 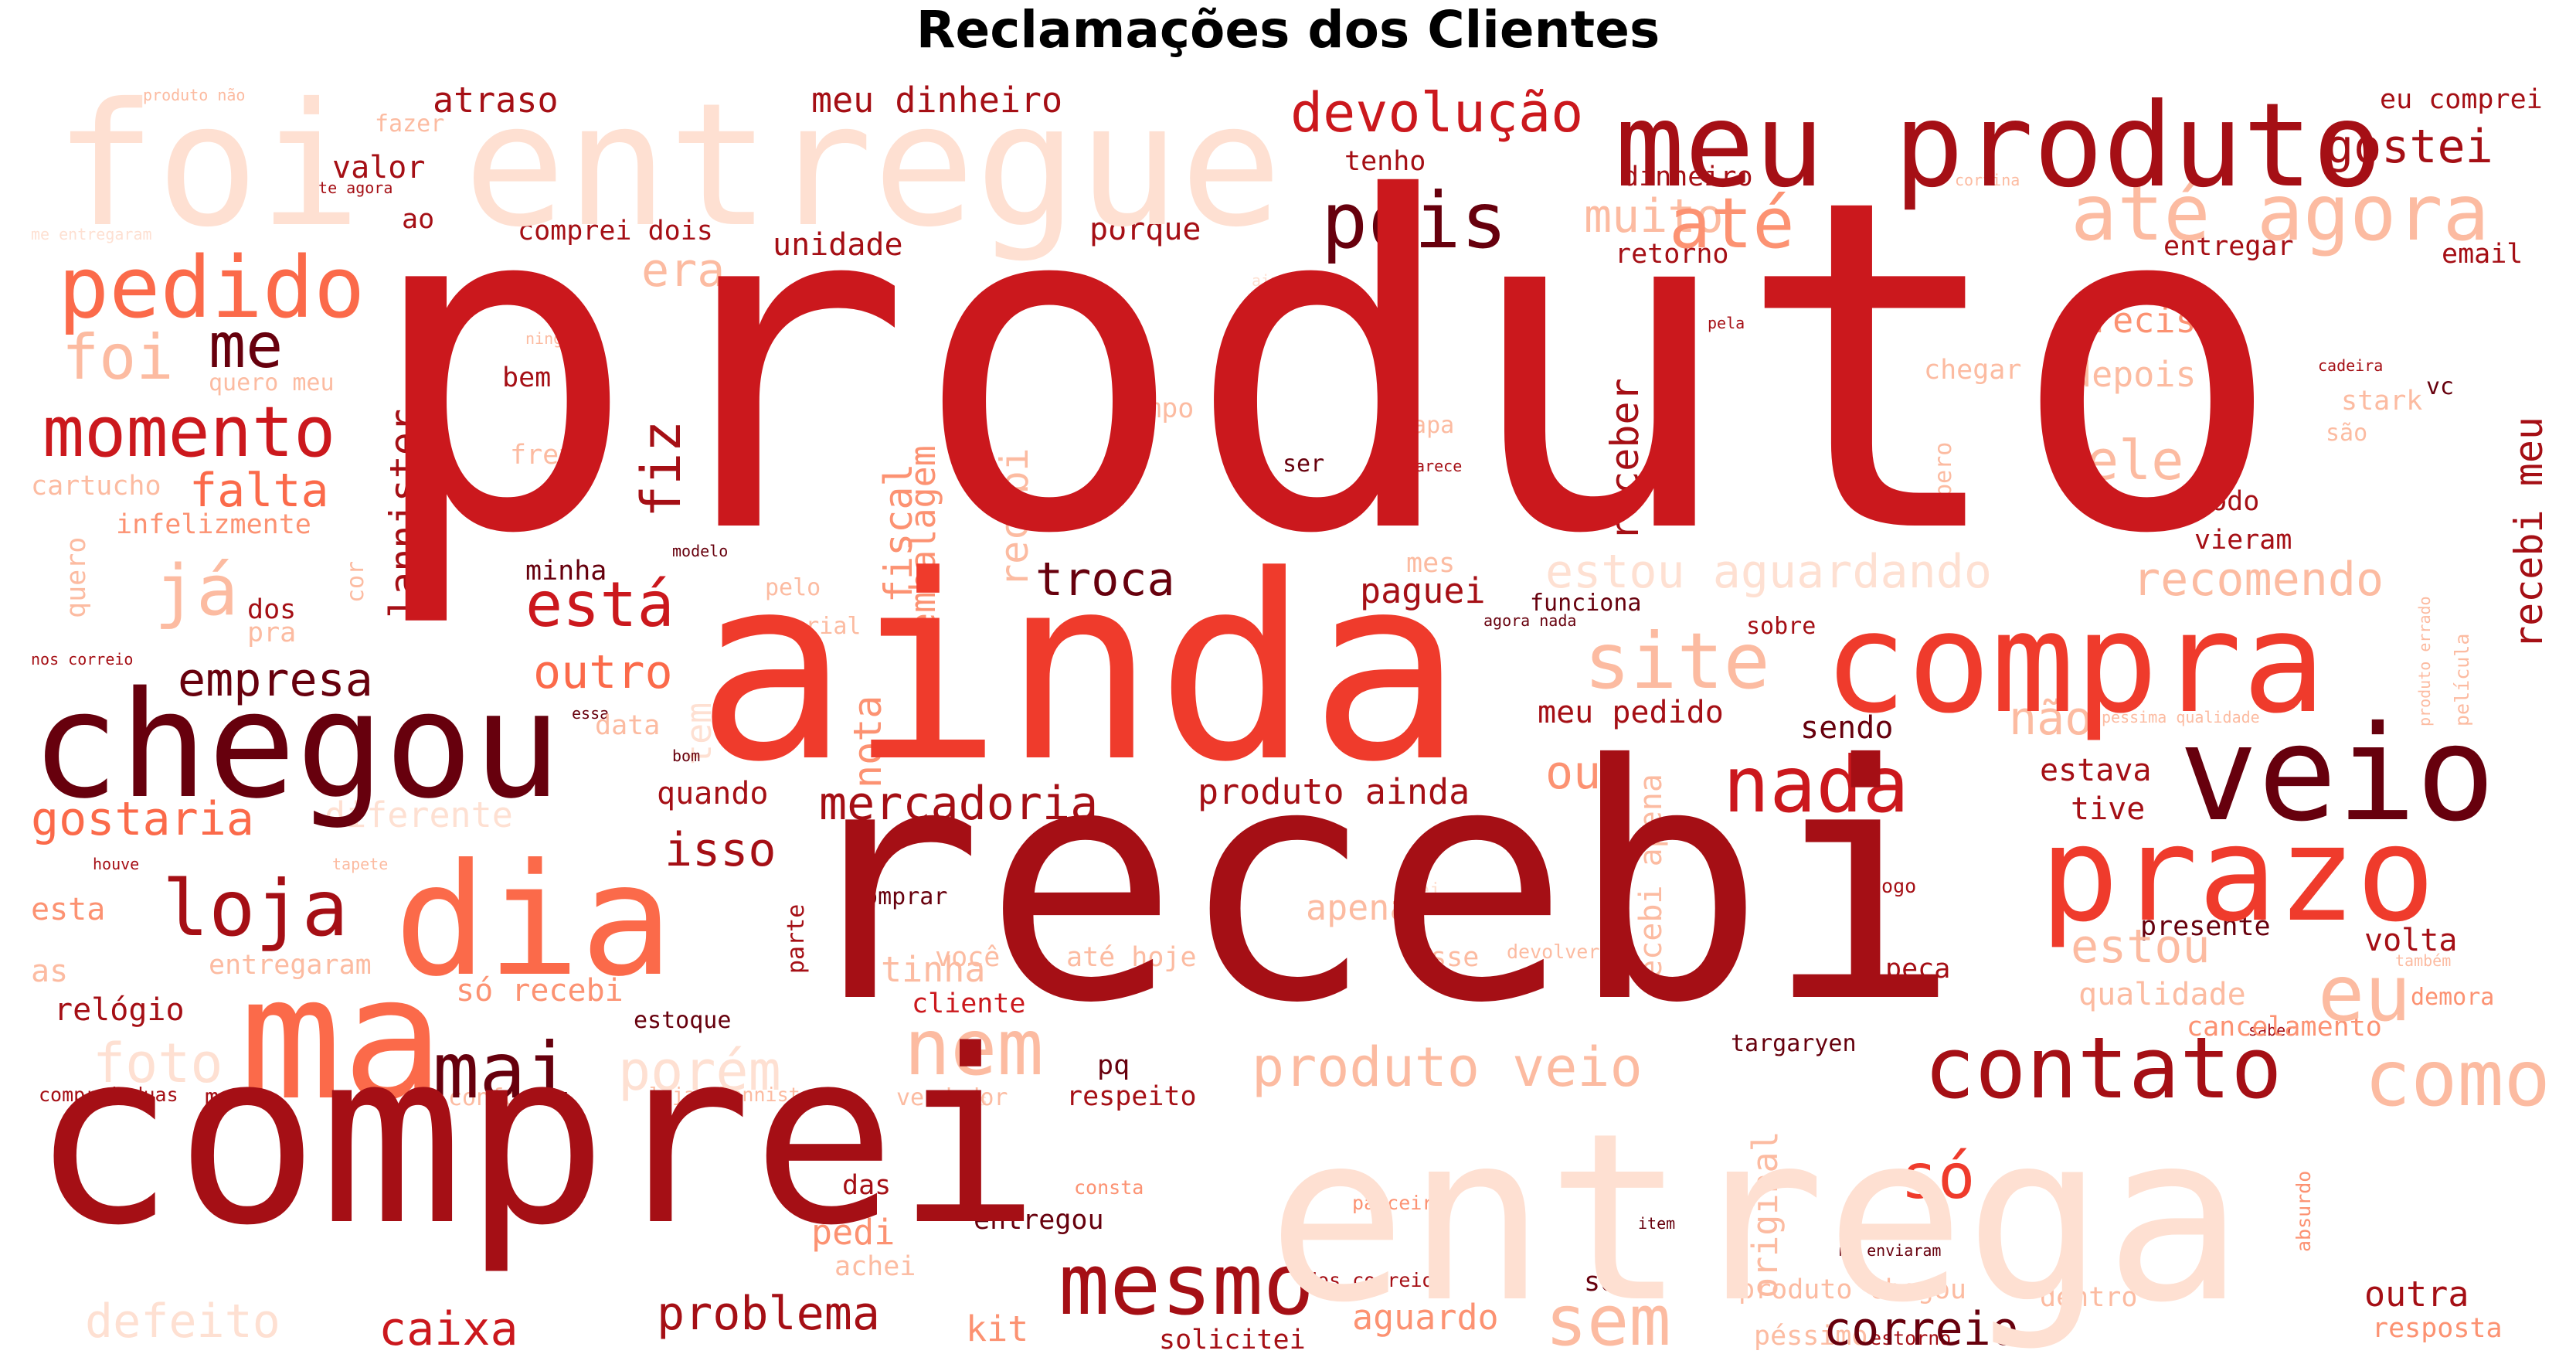 I want to click on word-entrega: entrega, so click(x=1755, y=1218).